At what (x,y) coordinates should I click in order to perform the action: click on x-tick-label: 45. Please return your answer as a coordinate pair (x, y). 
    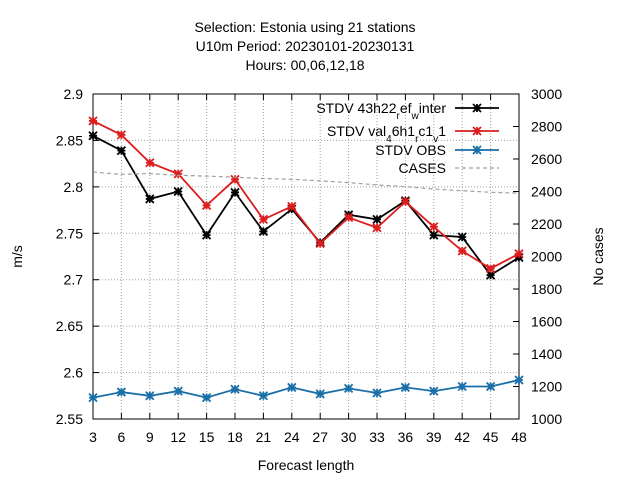
    Looking at the image, I should click on (491, 437).